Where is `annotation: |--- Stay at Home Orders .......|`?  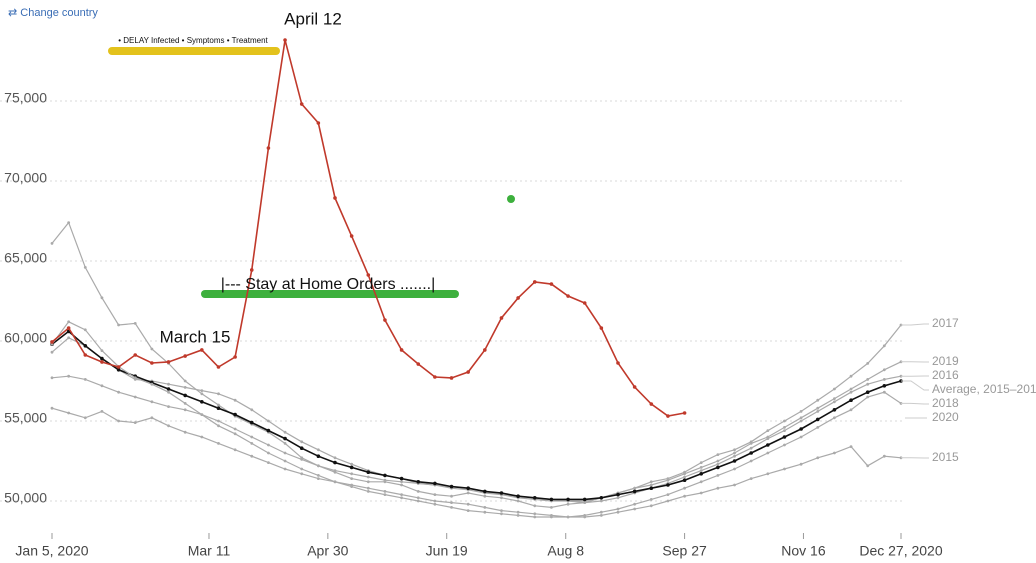
annotation: |--- Stay at Home Orders .......| is located at coordinates (328, 284).